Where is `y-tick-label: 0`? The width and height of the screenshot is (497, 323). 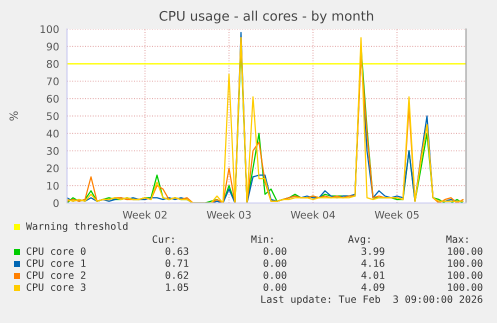
y-tick-label: 0 is located at coordinates (56, 203).